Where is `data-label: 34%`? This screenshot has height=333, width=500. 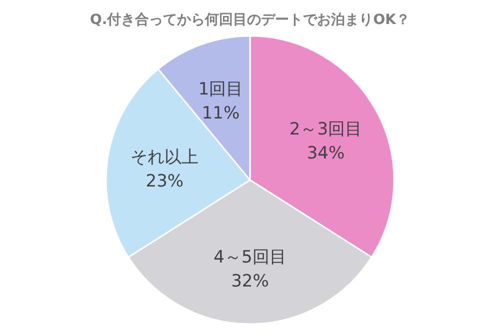
data-label: 34% is located at coordinates (325, 153).